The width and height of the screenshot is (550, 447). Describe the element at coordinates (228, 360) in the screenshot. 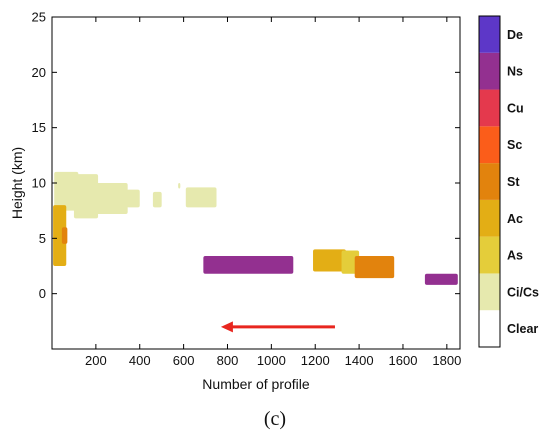

I see `x-tick-label: 800` at that location.